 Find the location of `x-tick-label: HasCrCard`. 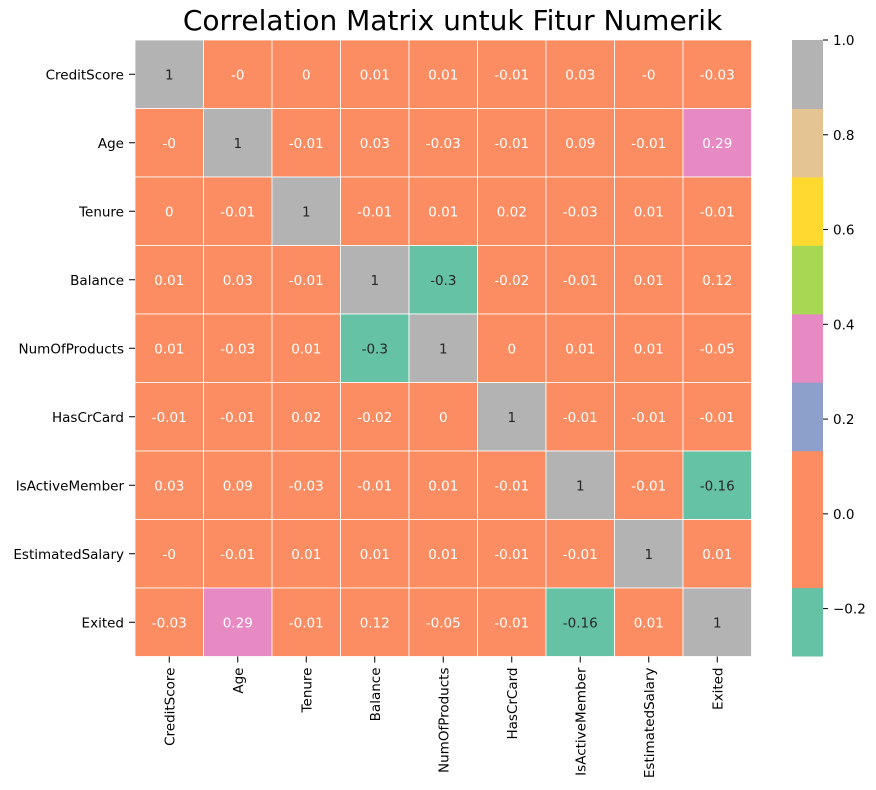

x-tick-label: HasCrCard is located at coordinates (513, 704).